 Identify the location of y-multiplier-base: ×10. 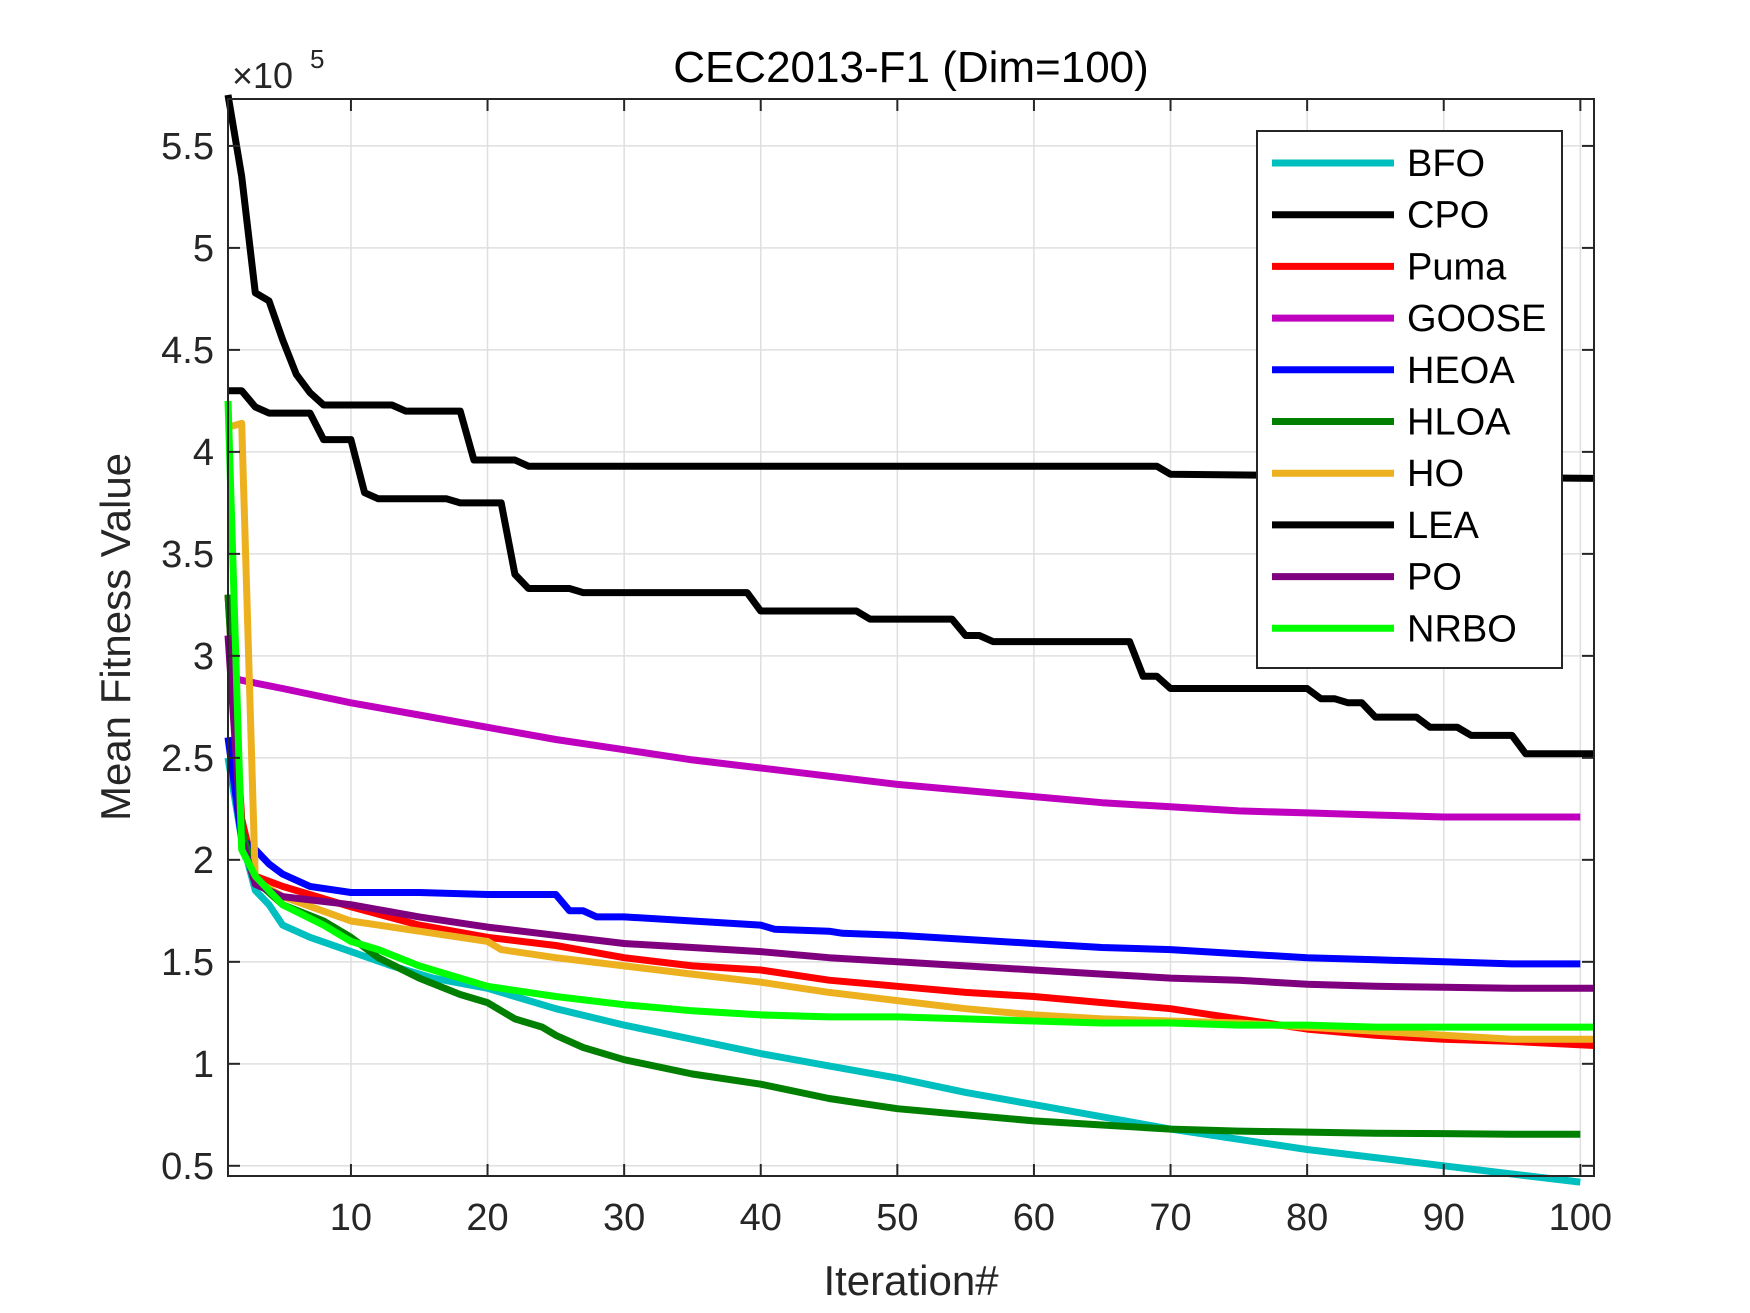
(262, 75).